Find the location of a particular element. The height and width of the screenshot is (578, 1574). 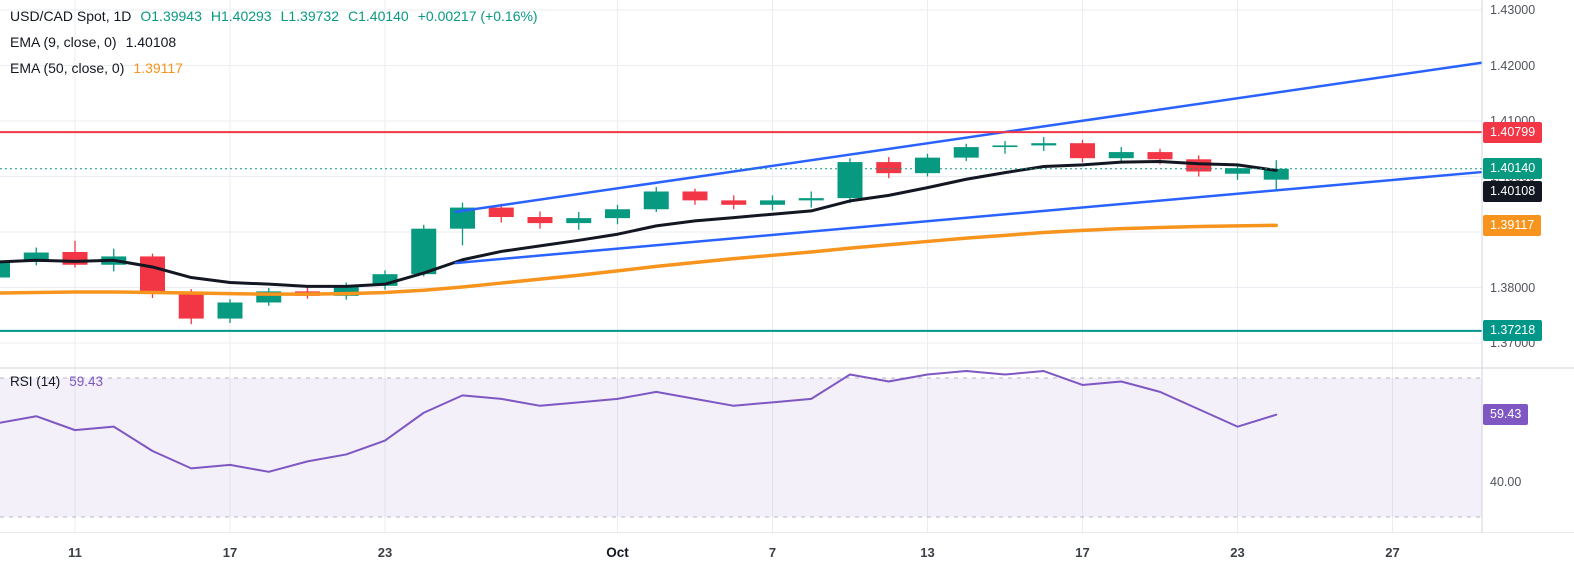

ohlc-close: C1.40140 is located at coordinates (378, 16).